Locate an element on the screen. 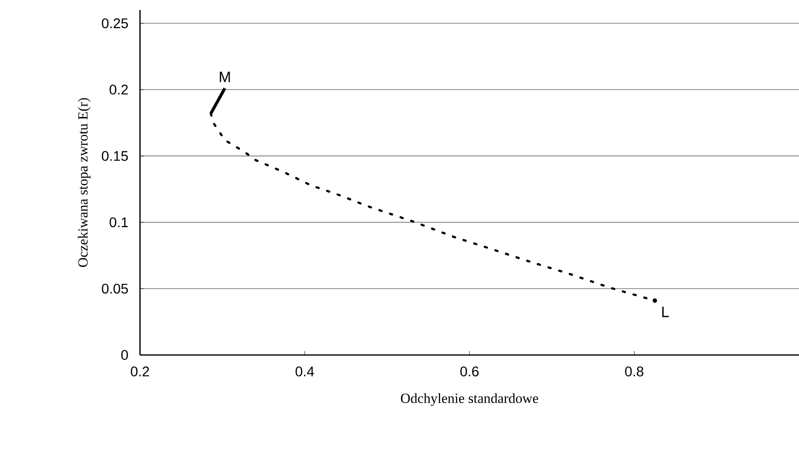 This screenshot has width=799, height=462. x-tick-label: 0.8 is located at coordinates (634, 371).